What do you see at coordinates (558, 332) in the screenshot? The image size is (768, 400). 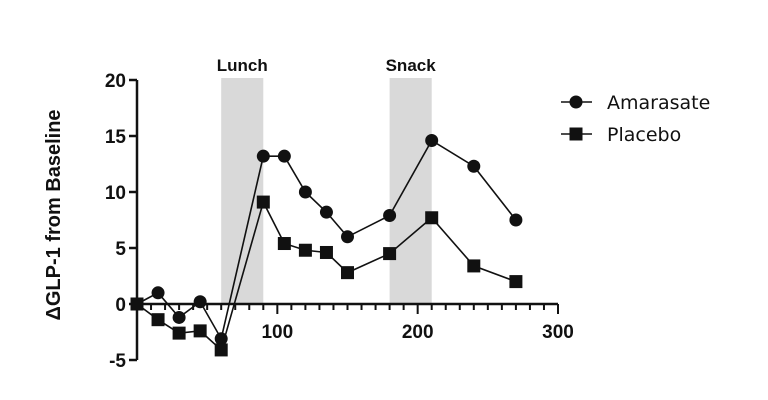 I see `x-tick-label: 300` at bounding box center [558, 332].